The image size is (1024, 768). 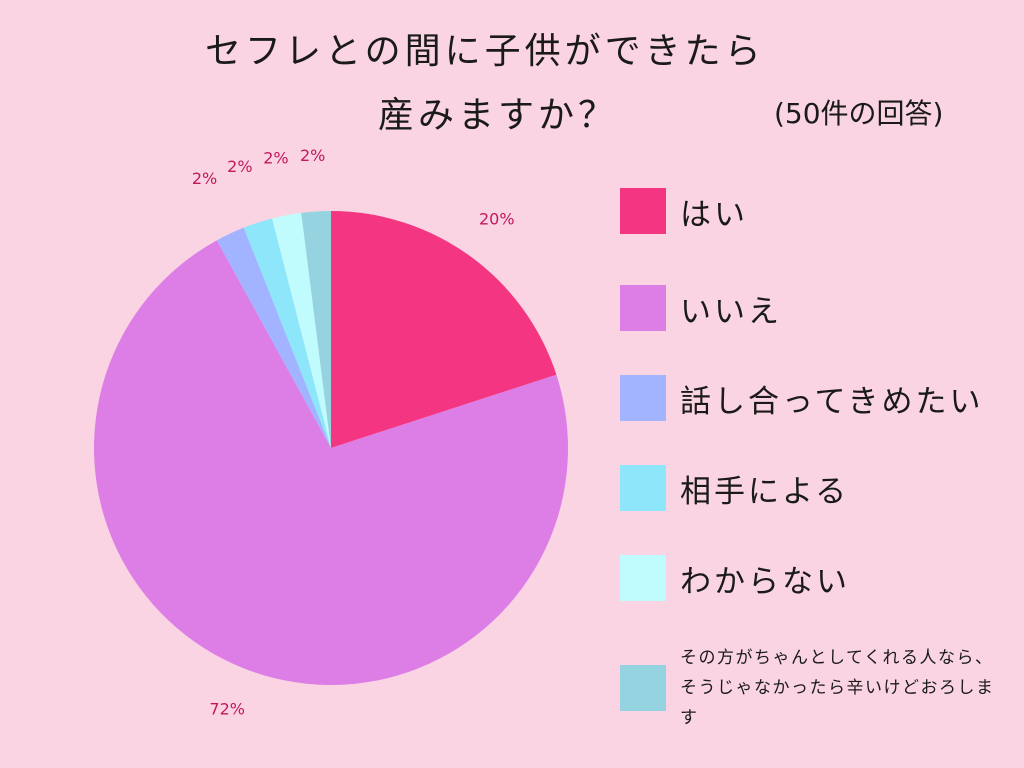 I want to click on pie-label-no: 72%, so click(x=227, y=709).